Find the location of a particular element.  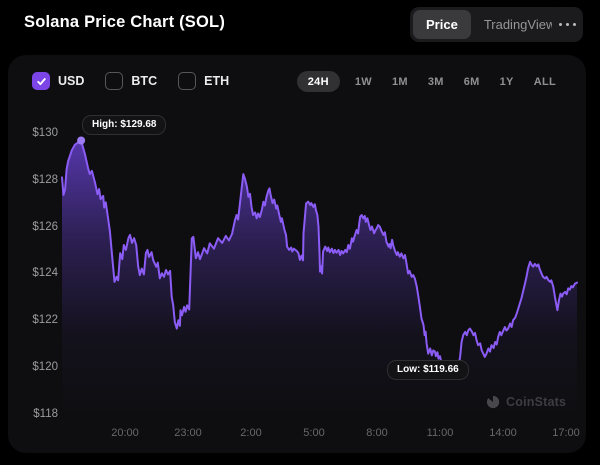

currency-option-btc: BTC is located at coordinates (131, 81).